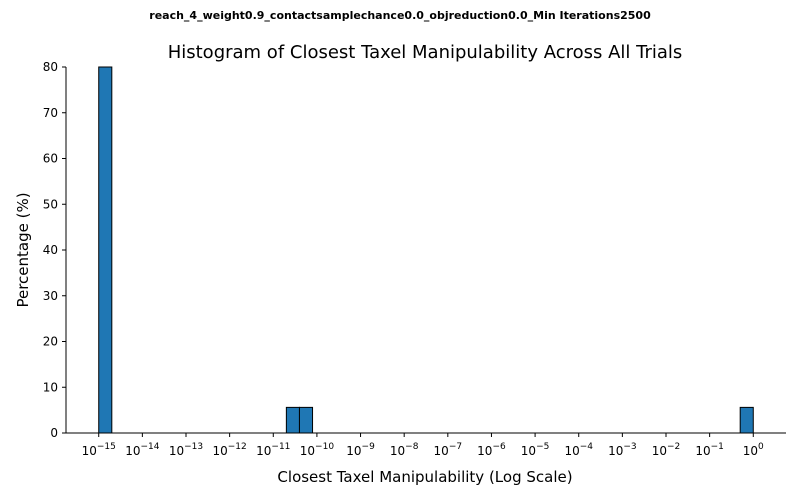  I want to click on x-tick-label: 10⁻², so click(666, 450).